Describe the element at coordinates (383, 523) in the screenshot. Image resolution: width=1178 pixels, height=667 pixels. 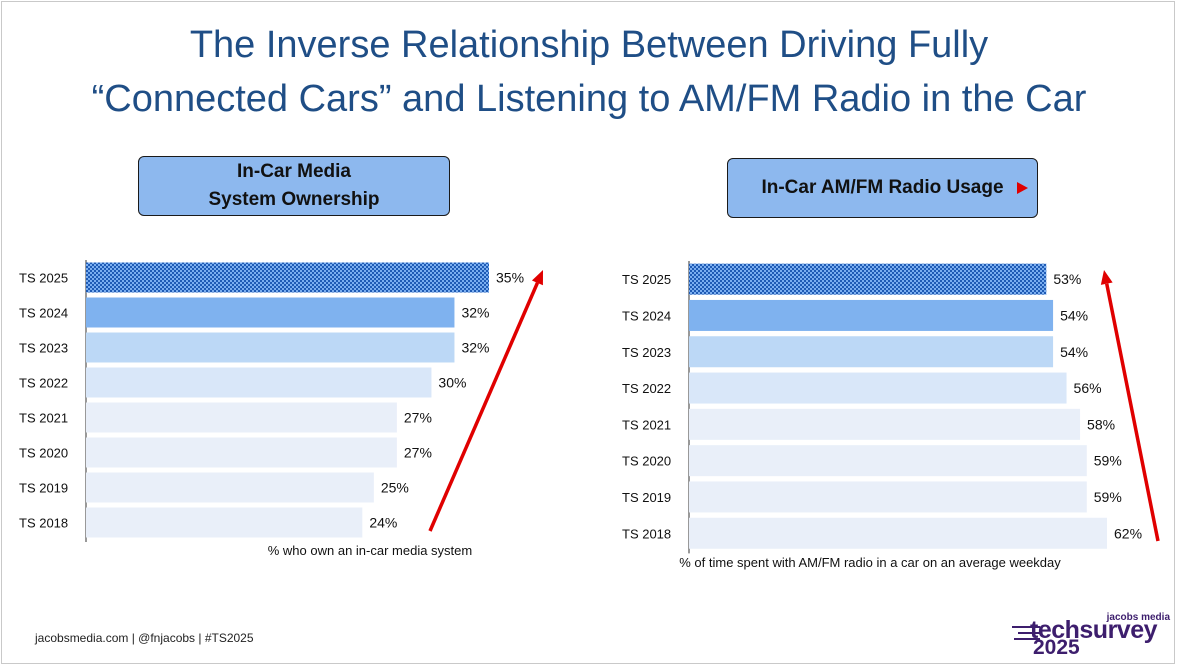
I see `left-value-label: 24%` at that location.